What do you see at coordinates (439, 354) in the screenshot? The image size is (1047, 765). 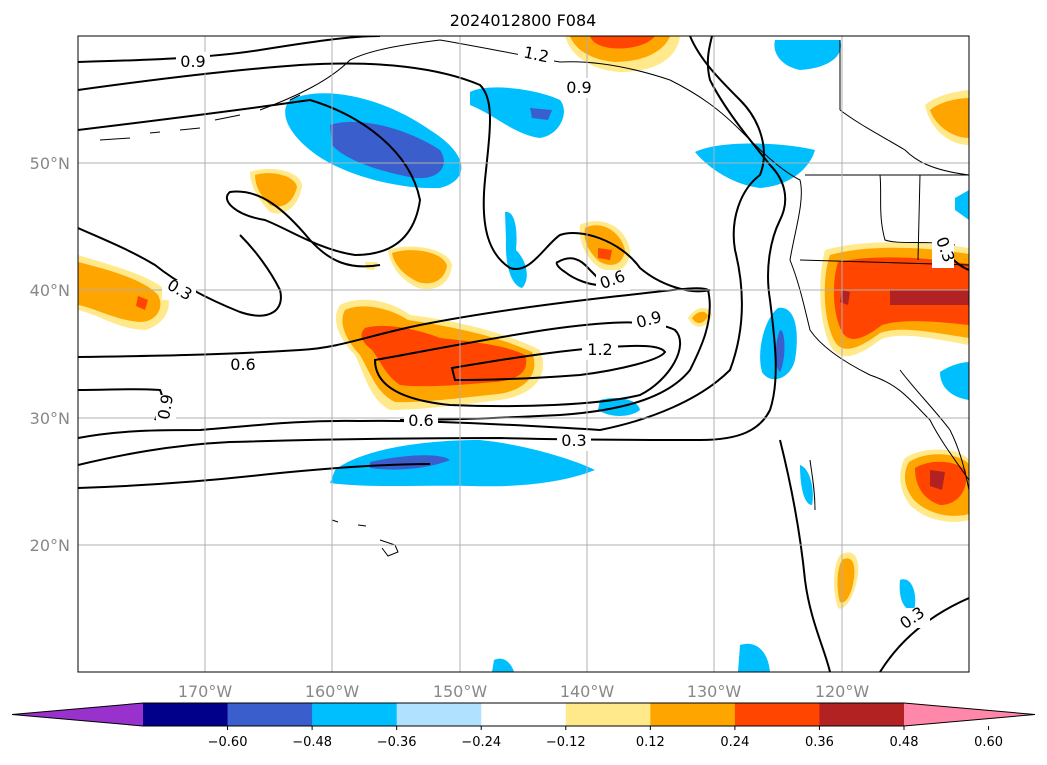 I see `positive-anomaly-subtropical-jet` at bounding box center [439, 354].